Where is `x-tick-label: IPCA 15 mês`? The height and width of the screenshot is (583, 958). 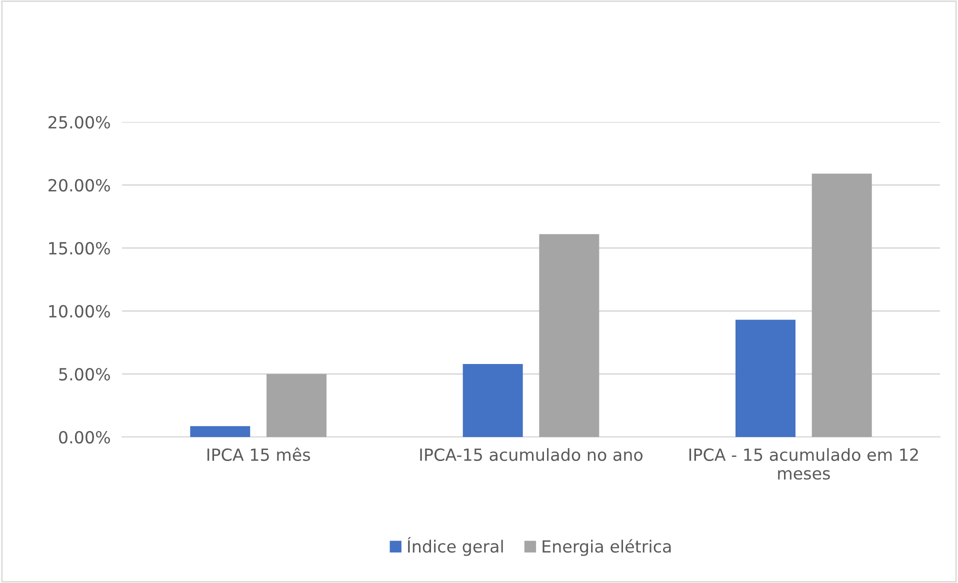 x-tick-label: IPCA 15 mês is located at coordinates (258, 454).